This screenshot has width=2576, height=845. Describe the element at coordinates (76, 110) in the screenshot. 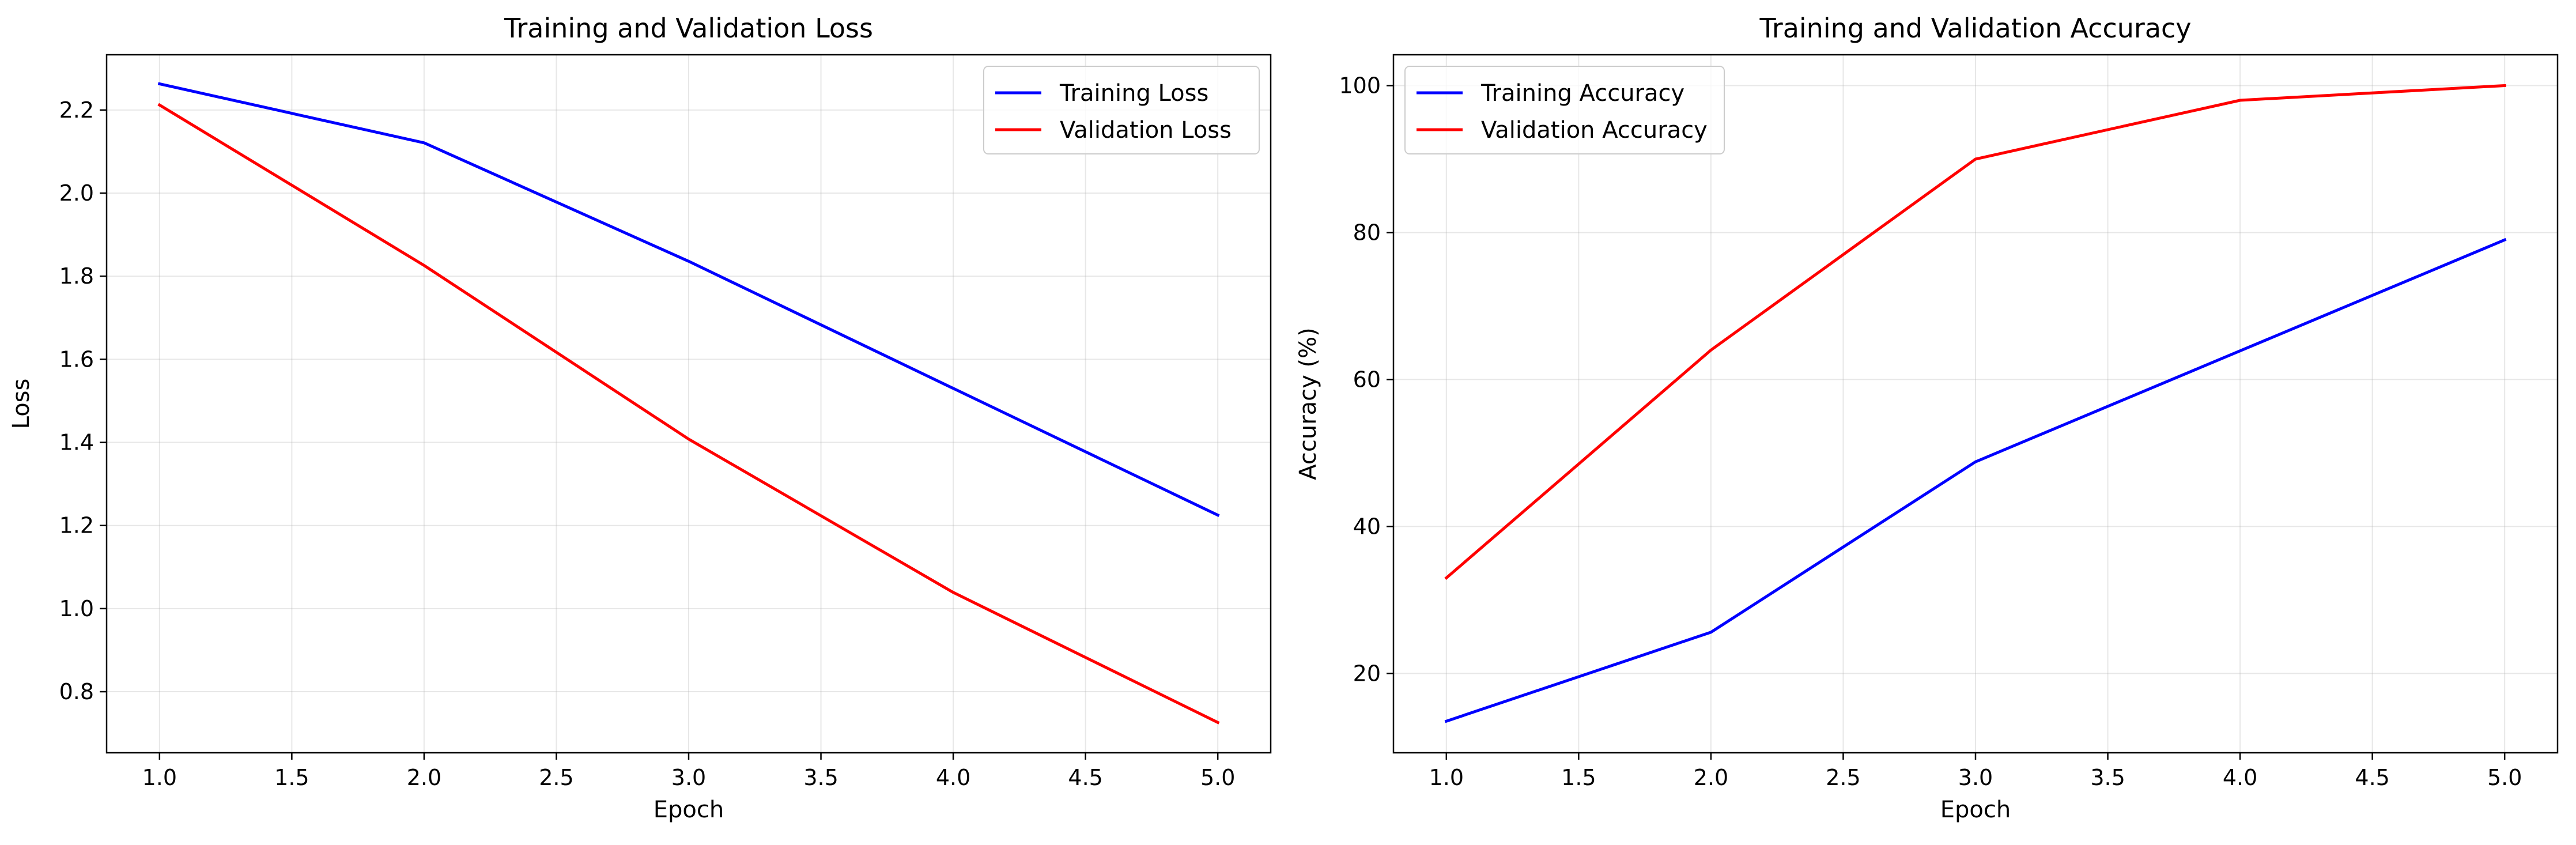

I see `y-tick-label: 2.2` at that location.